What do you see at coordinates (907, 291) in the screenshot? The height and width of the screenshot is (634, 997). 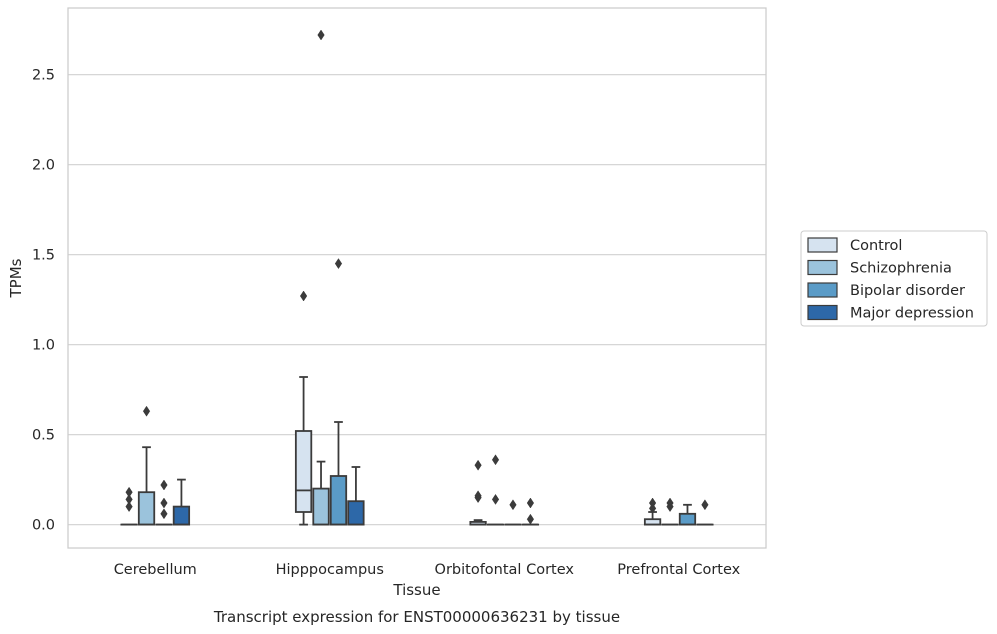 I see `legend-label: Bipolar disorder` at bounding box center [907, 291].